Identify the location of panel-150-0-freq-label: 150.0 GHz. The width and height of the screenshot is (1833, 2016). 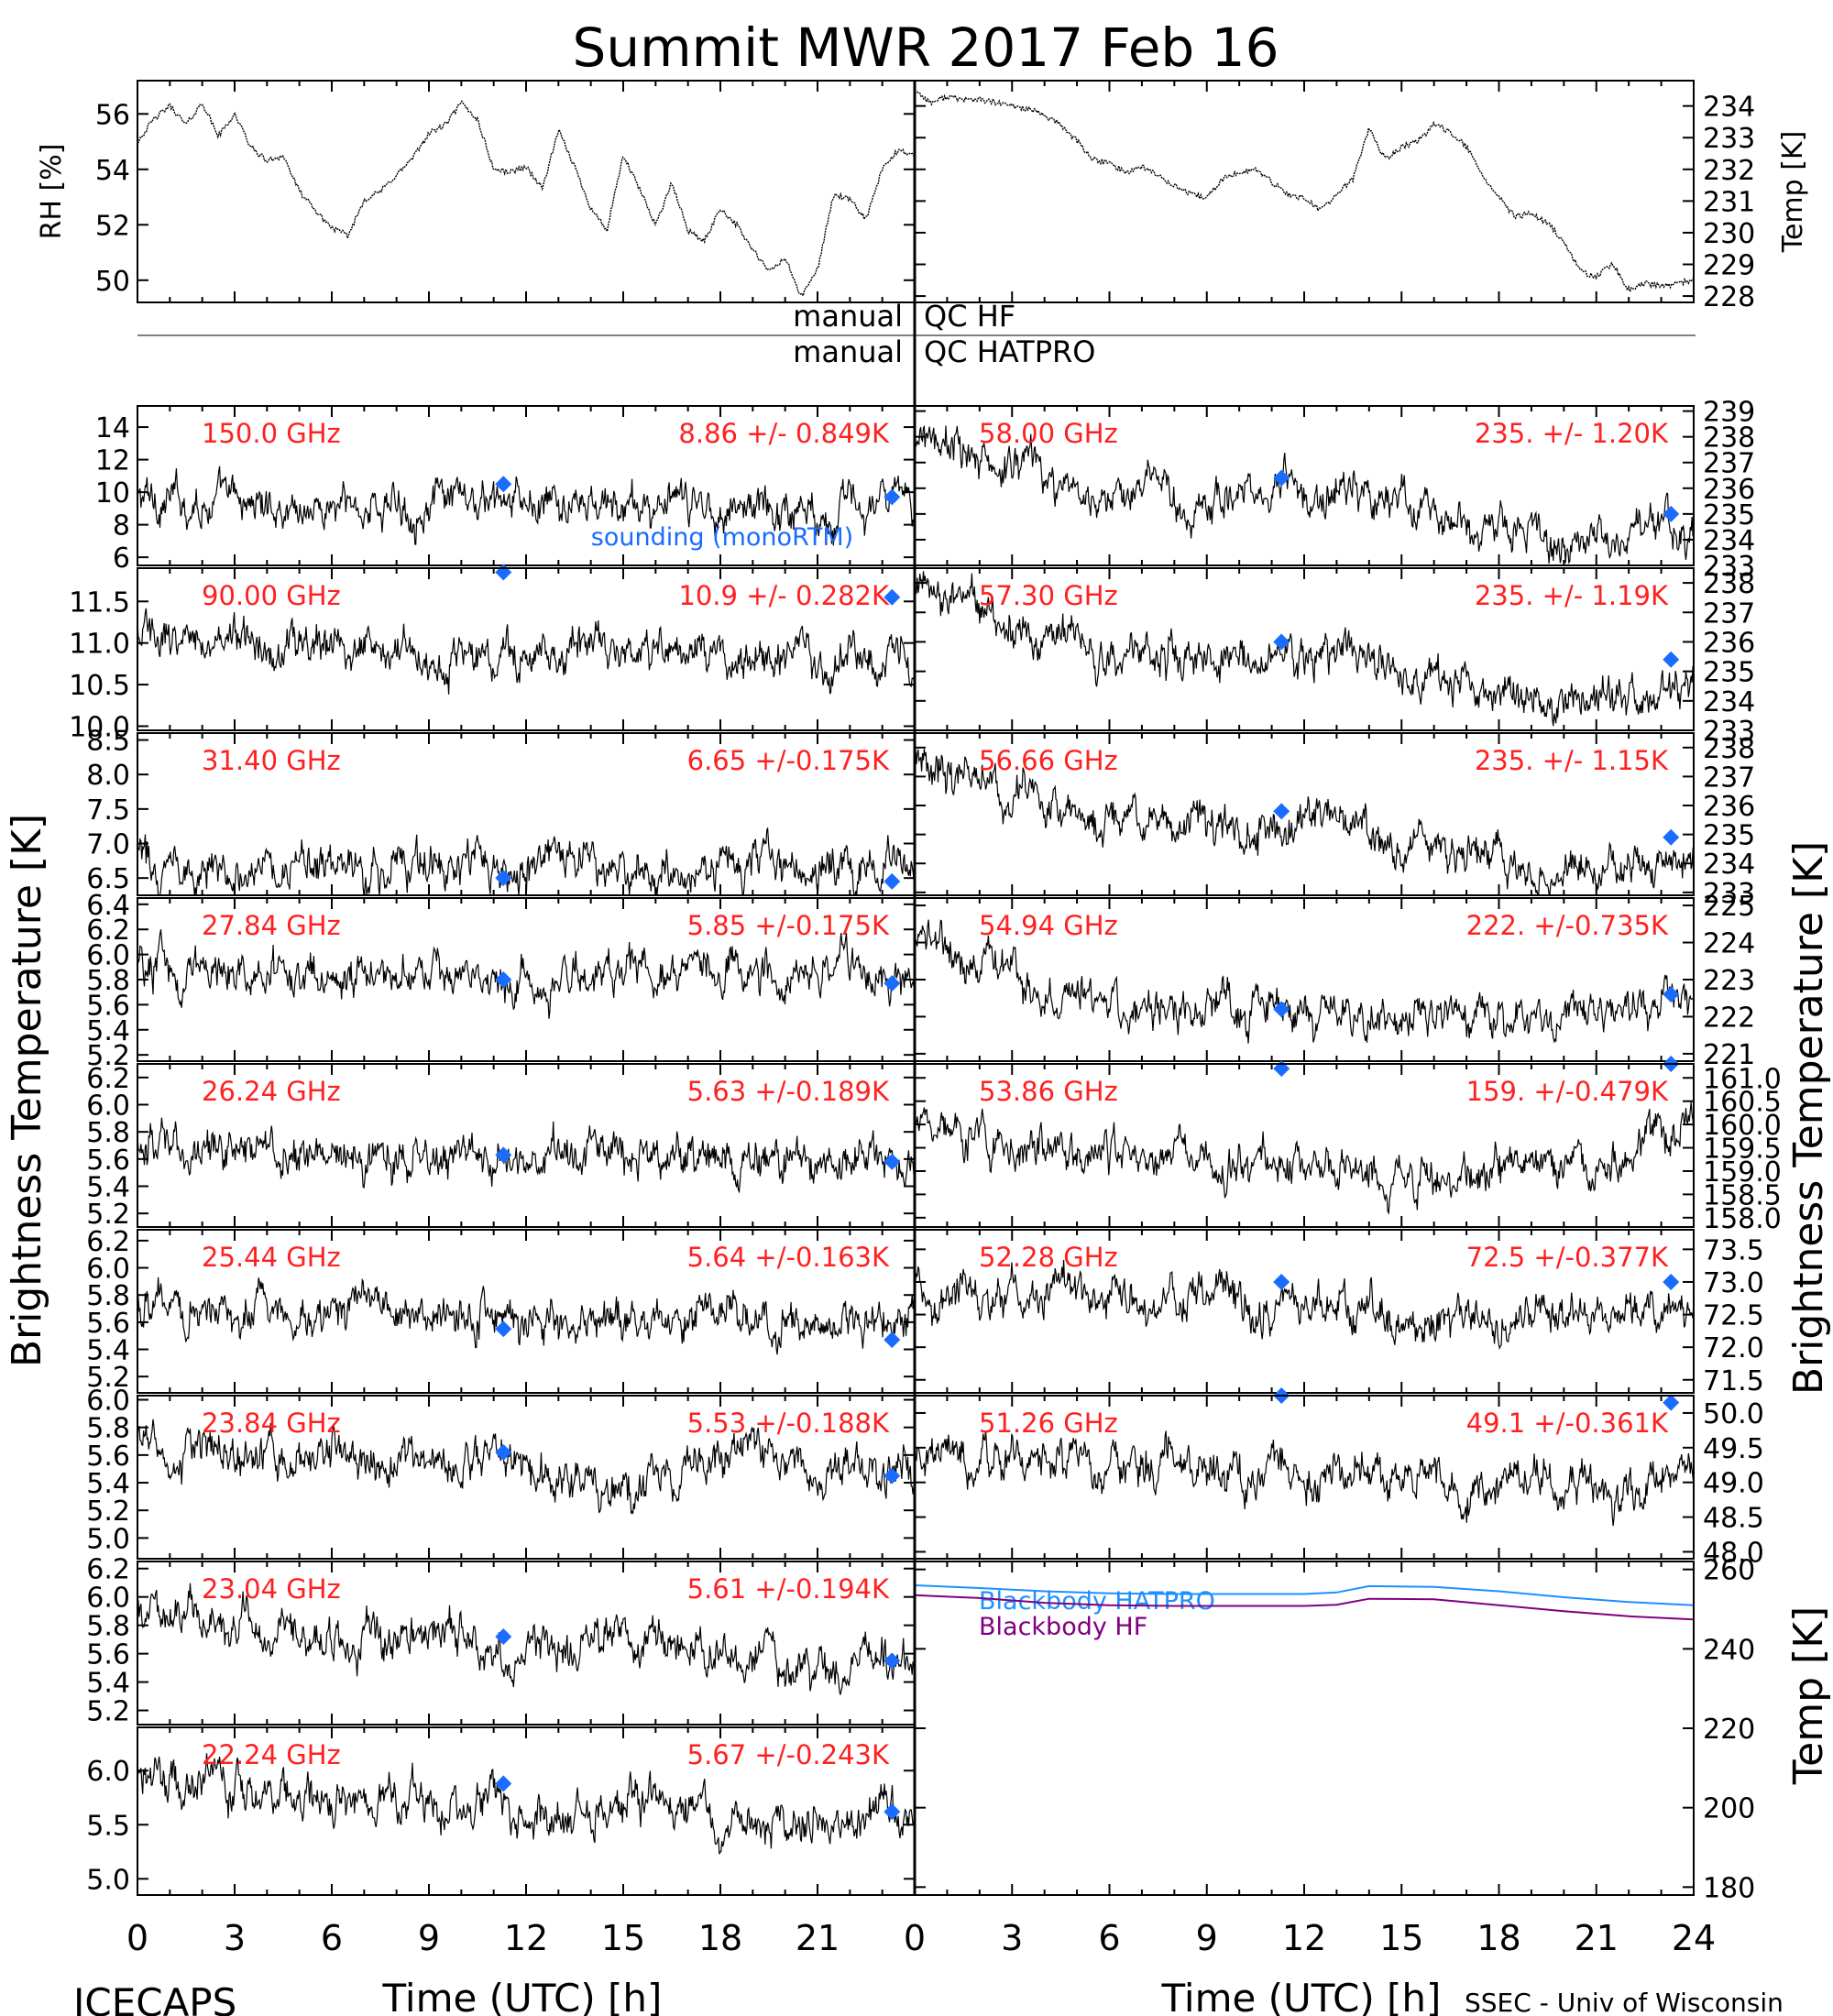
(271, 433).